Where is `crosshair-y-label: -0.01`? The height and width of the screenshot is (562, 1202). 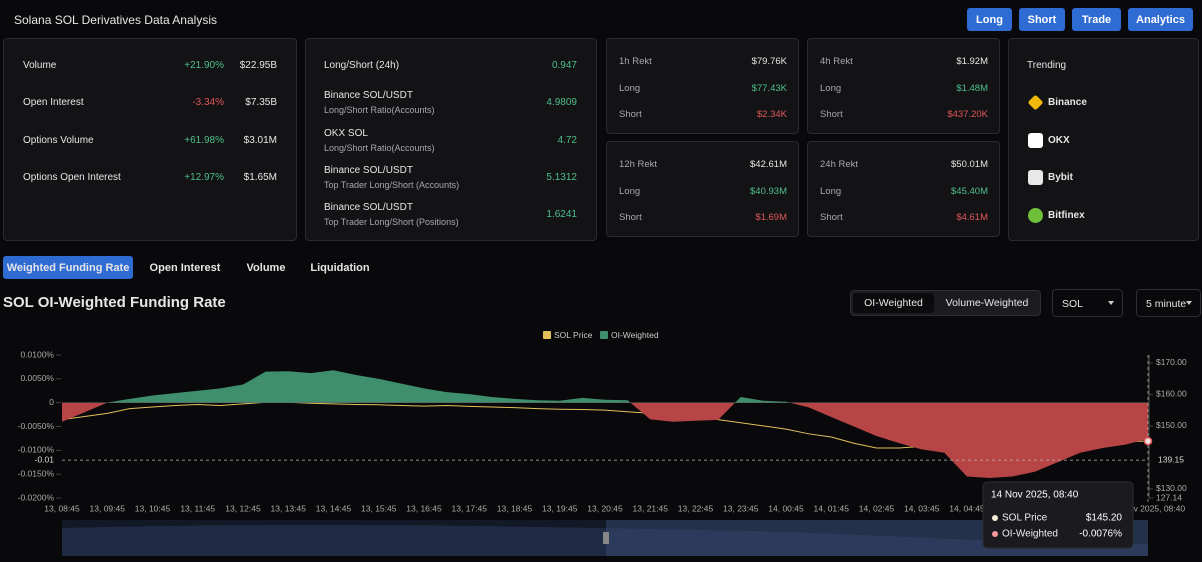
crosshair-y-label: -0.01 is located at coordinates (45, 460).